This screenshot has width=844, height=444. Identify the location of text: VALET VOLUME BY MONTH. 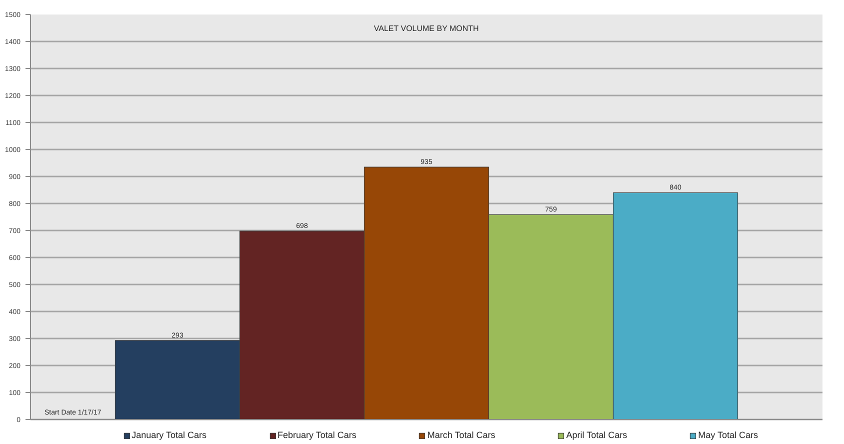
(427, 29).